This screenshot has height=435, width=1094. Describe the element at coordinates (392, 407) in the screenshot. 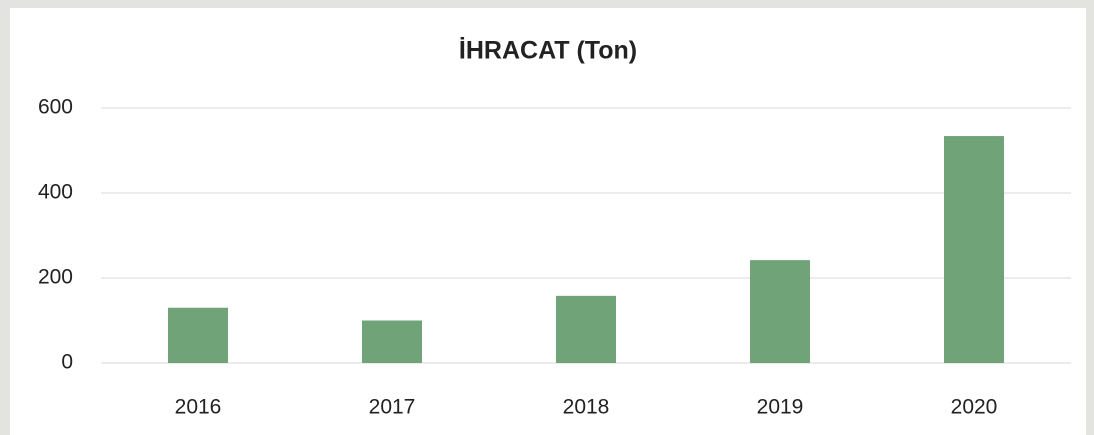

I see `x-tick-label: 2017` at that location.